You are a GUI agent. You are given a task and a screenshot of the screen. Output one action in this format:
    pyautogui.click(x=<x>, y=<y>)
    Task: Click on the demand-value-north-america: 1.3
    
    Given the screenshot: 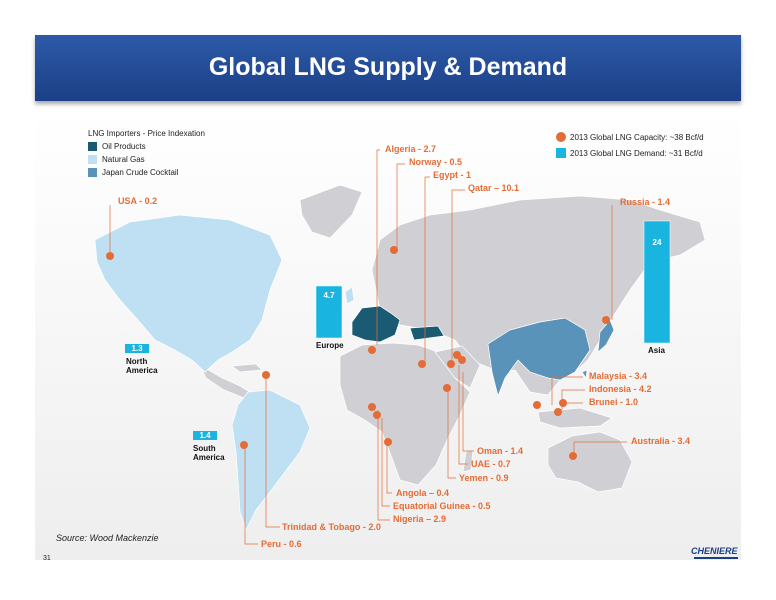 What is the action you would take?
    pyautogui.click(x=137, y=348)
    